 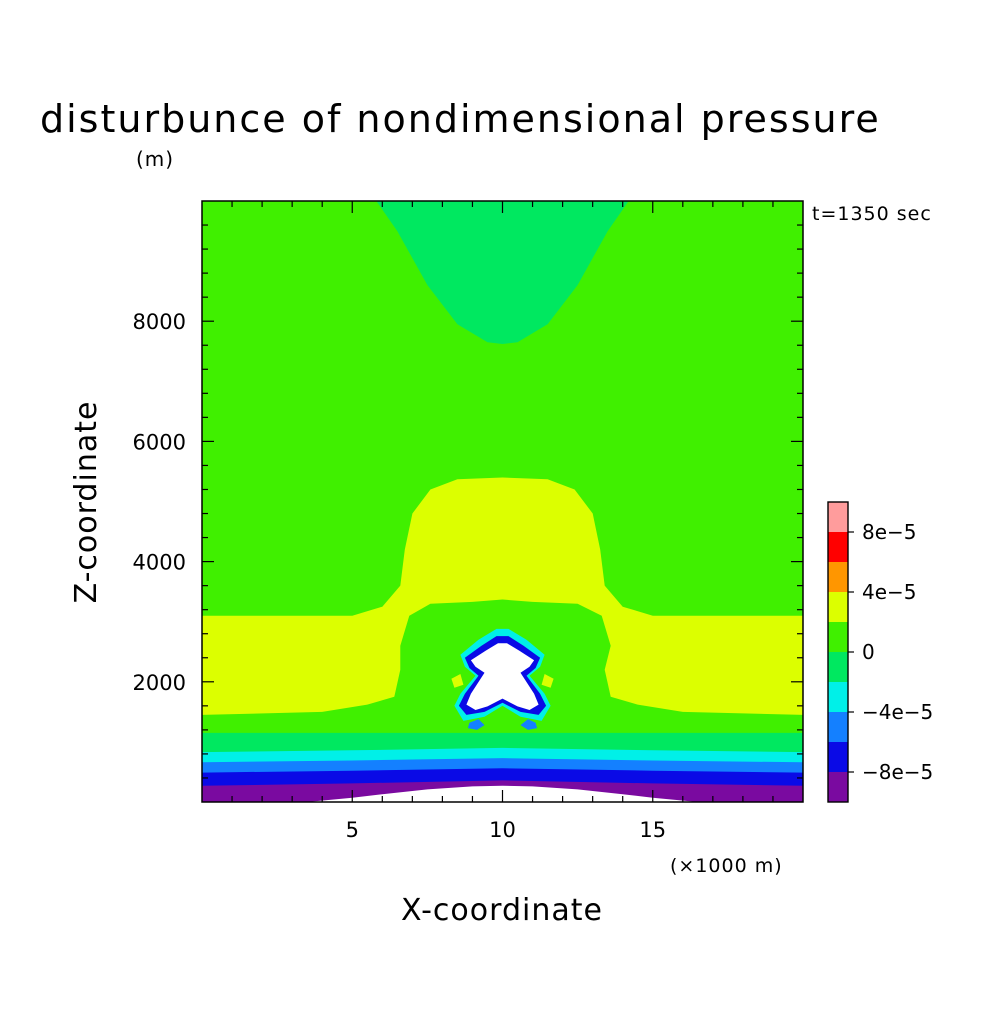 I want to click on y-tick-label: 4000, so click(x=159, y=563).